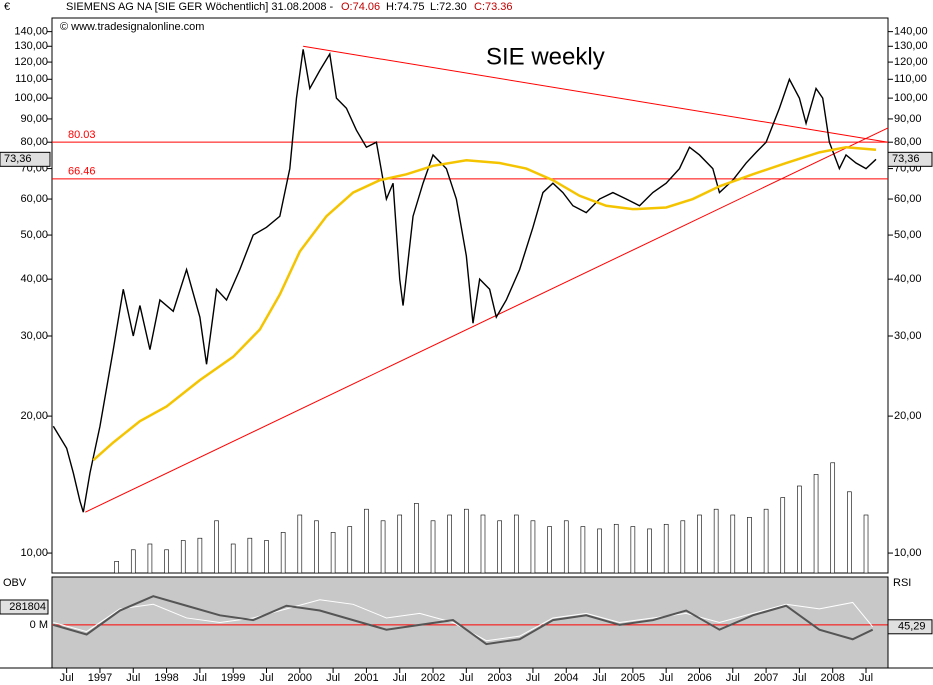 This screenshot has width=933, height=685. What do you see at coordinates (911, 62) in the screenshot?
I see `y-tick-label-right: 120,00` at bounding box center [911, 62].